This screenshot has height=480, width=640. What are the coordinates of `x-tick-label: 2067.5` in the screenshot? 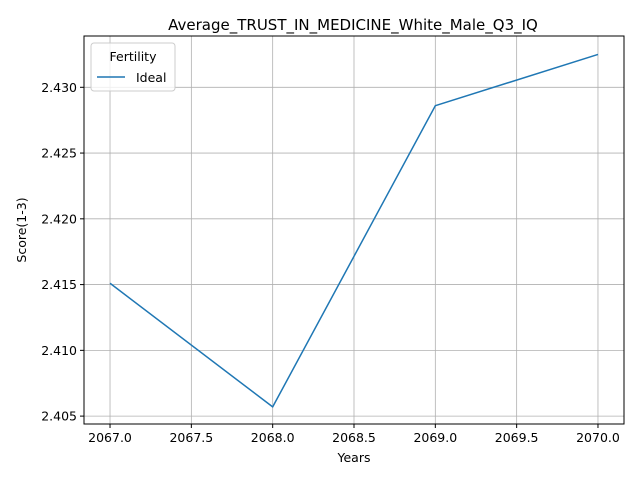 It's located at (191, 437).